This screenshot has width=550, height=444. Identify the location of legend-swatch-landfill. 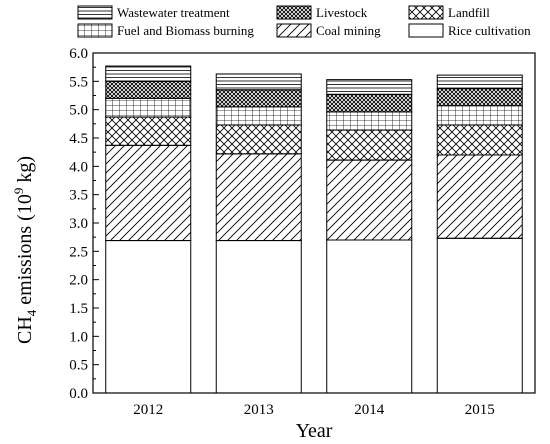
(426, 12).